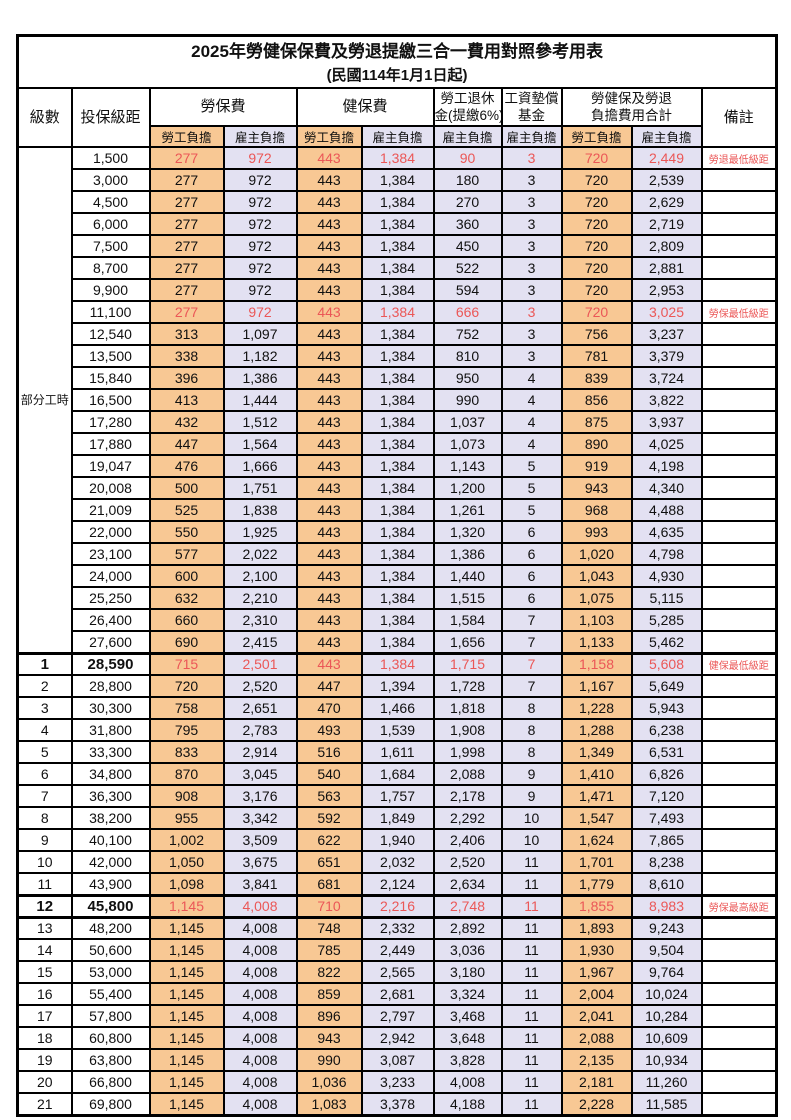 The image size is (791, 1120). What do you see at coordinates (110, 972) in the screenshot?
I see `bracket-cell: 53,000` at bounding box center [110, 972].